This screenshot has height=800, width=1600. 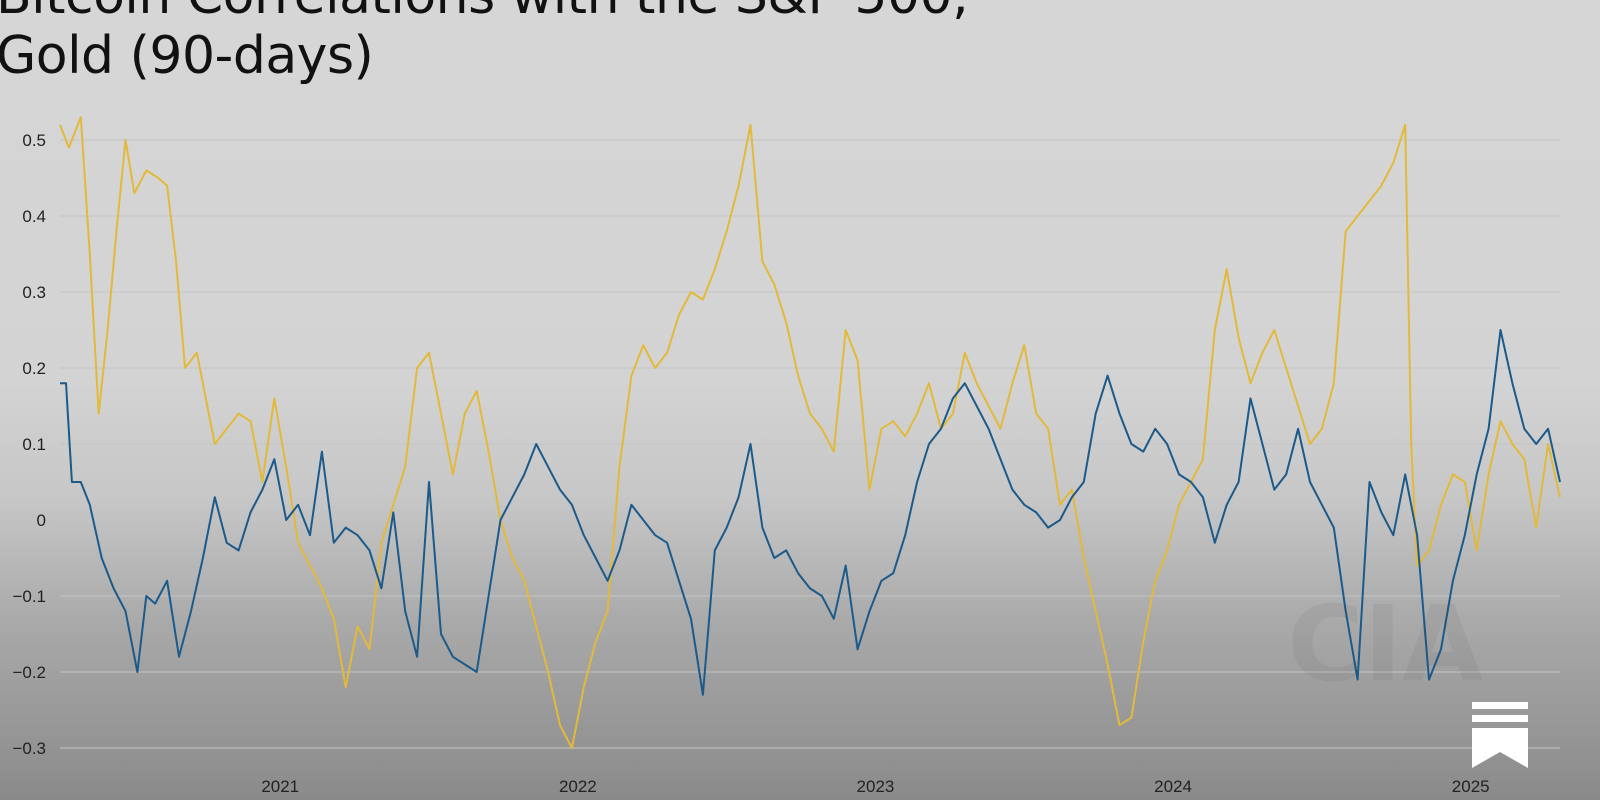 I want to click on y-tick-label: −0.2, so click(x=29, y=672).